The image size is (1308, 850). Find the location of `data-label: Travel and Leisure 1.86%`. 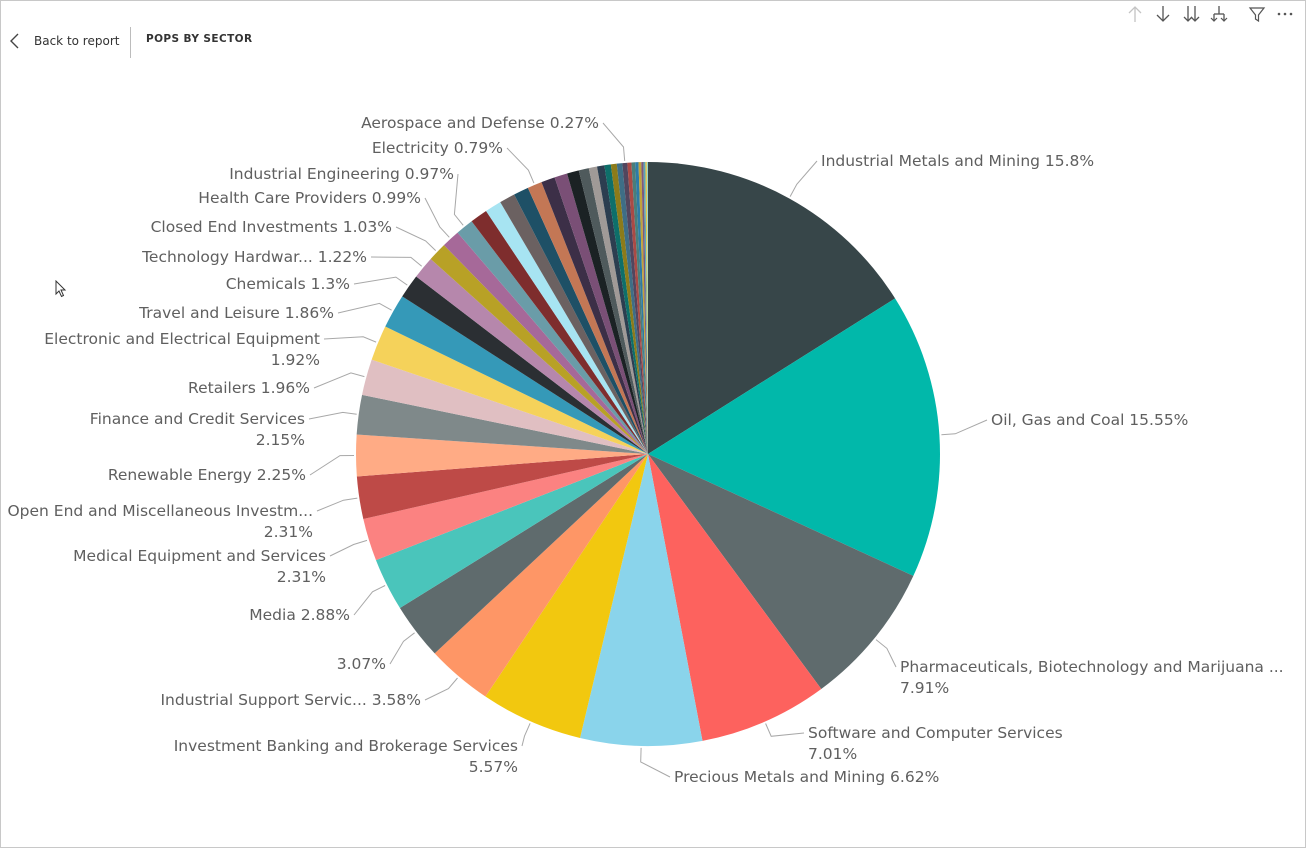

data-label: Travel and Leisure 1.86% is located at coordinates (236, 313).